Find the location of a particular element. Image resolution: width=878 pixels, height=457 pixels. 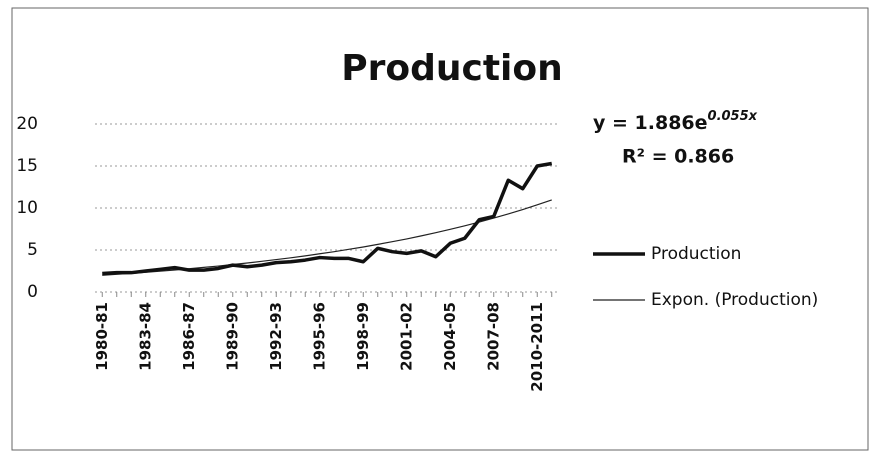

x-tick-label: 1986-87 is located at coordinates (189, 336).